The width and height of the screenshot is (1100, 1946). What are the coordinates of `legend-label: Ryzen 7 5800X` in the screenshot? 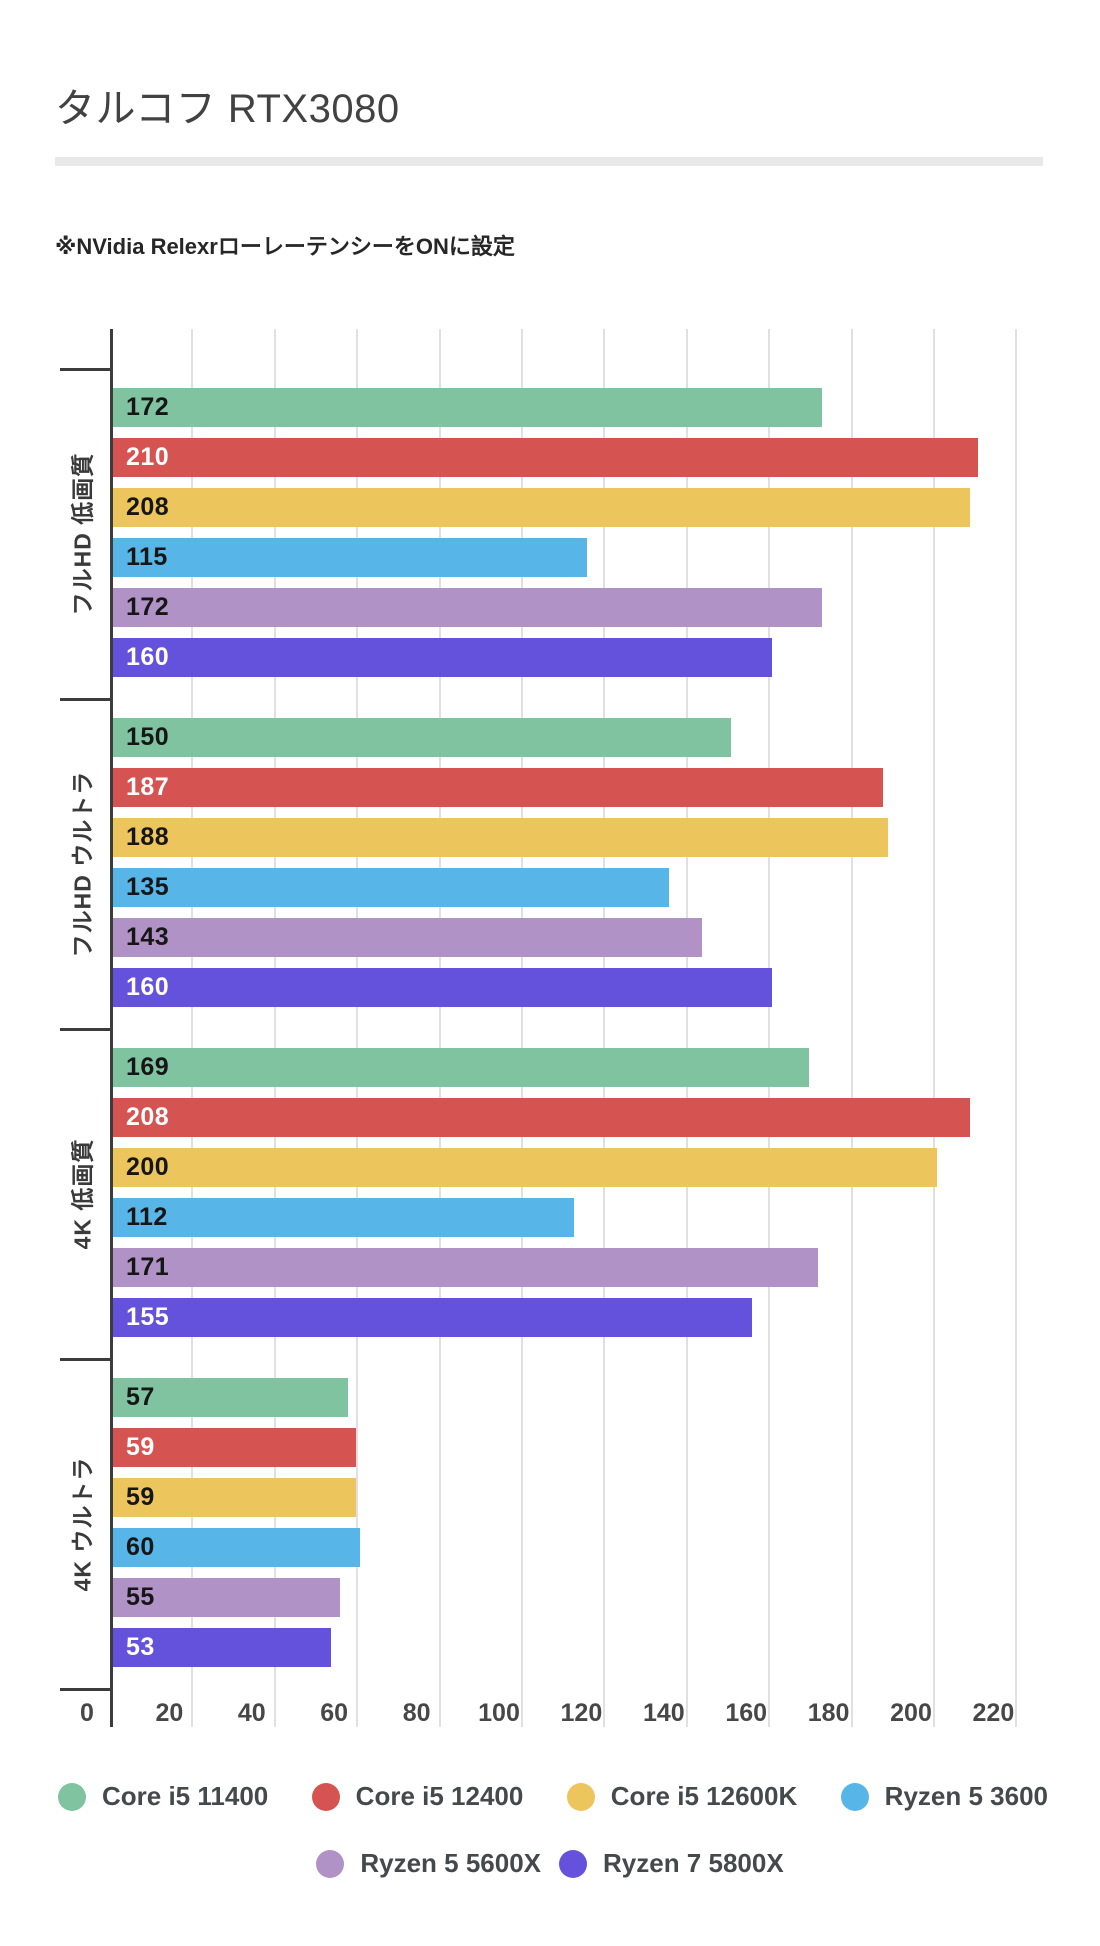 It's located at (693, 1863).